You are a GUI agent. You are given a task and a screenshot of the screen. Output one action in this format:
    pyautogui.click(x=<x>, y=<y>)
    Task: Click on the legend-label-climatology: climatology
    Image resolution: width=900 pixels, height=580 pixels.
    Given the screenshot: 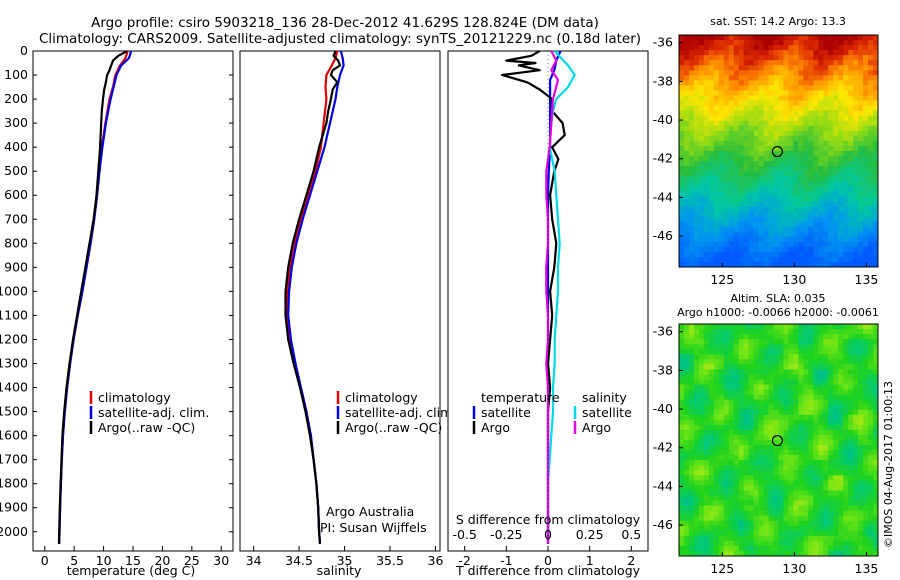 What is the action you would take?
    pyautogui.click(x=381, y=397)
    